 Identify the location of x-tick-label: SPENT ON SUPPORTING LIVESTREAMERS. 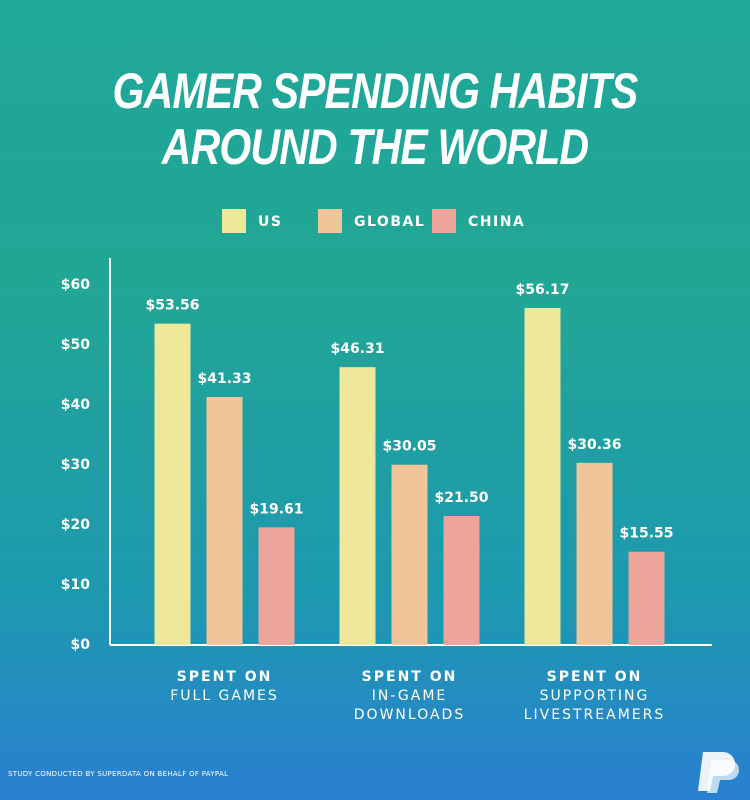
(595, 696).